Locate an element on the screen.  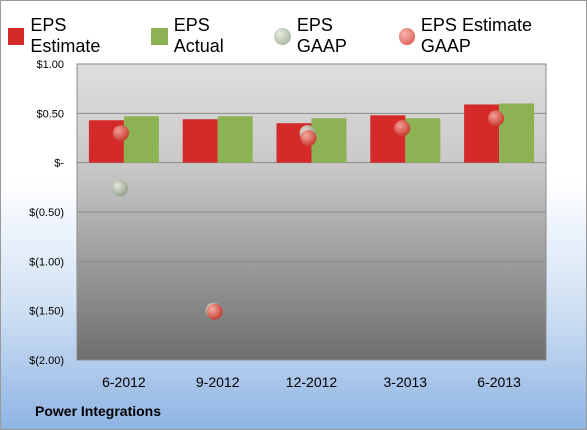
legend-item-eps-gaap: EPS GAAP is located at coordinates (329, 36).